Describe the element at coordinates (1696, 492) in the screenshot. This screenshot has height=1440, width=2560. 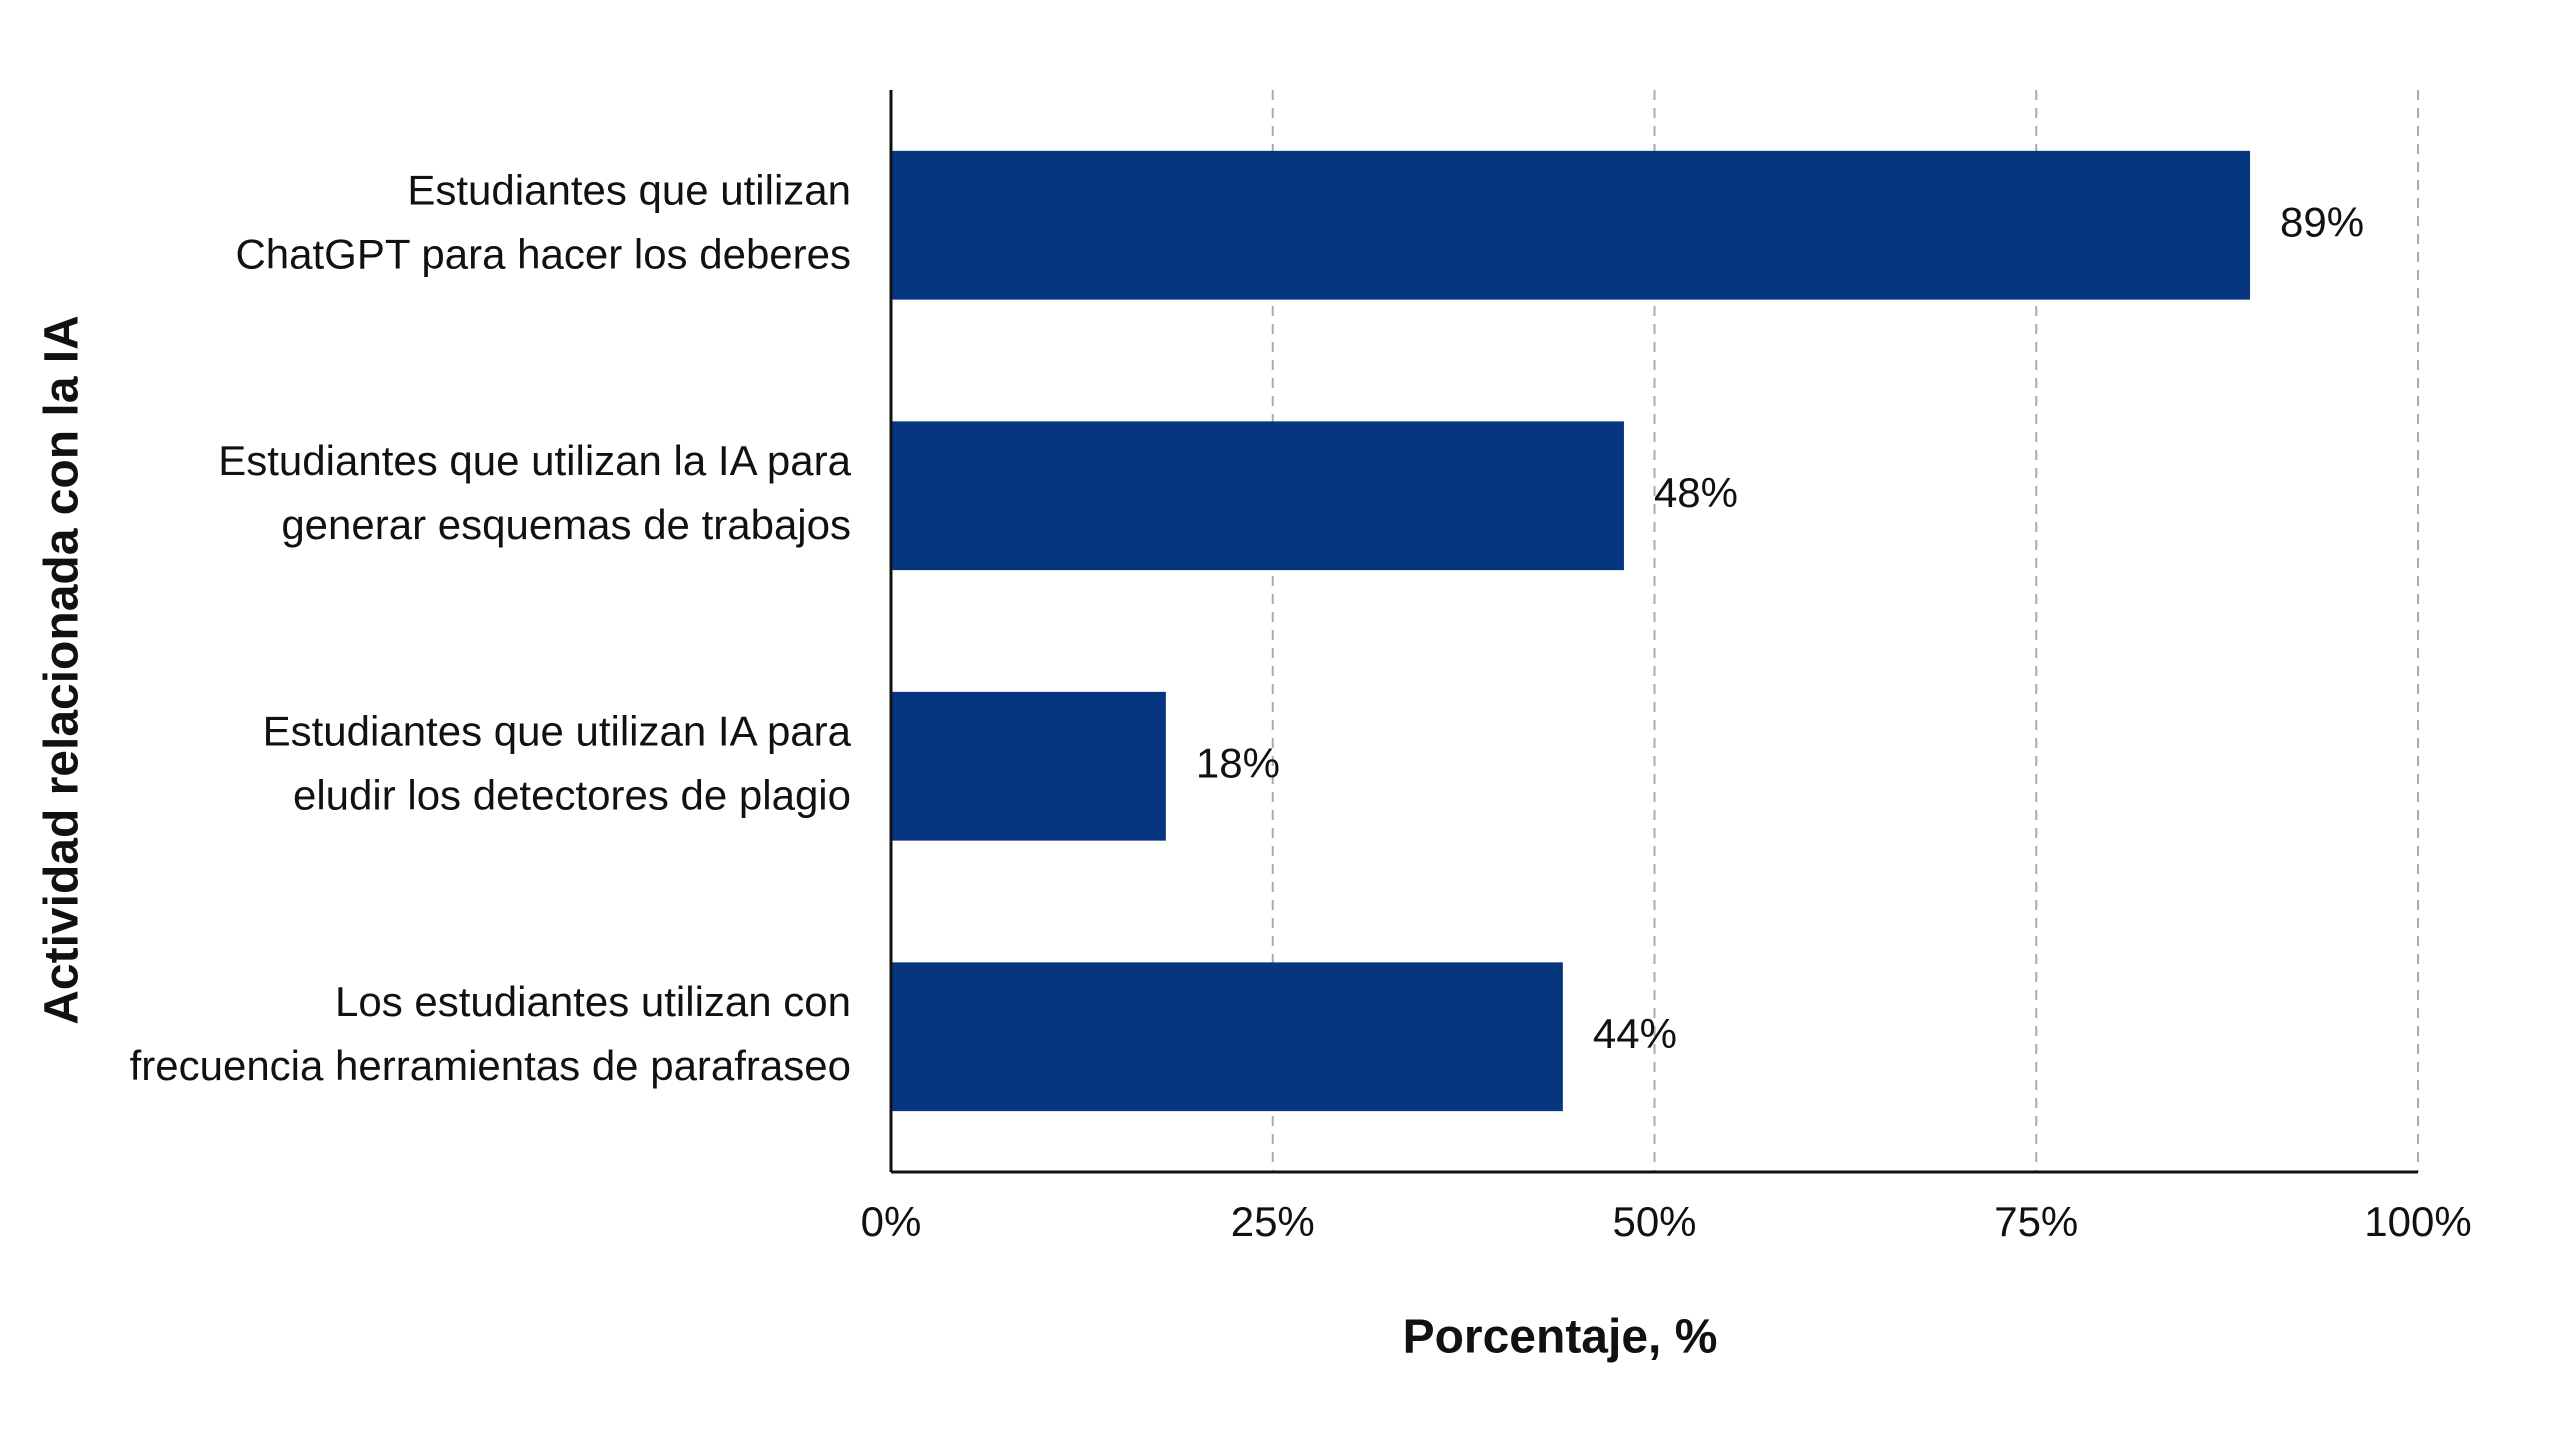
I see `data-label: 48%` at that location.